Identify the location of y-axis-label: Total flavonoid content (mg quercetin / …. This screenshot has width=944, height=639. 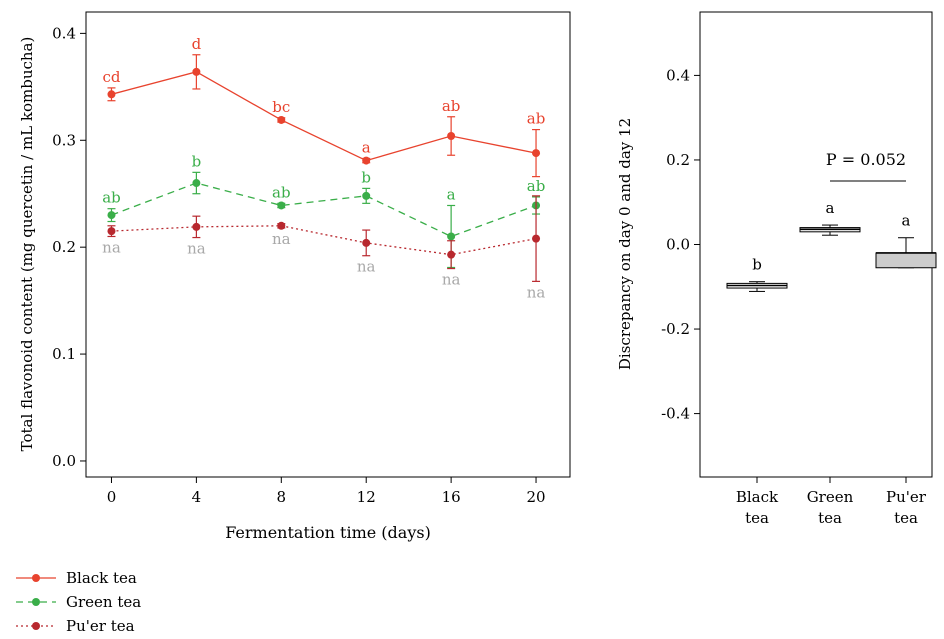
(27, 244).